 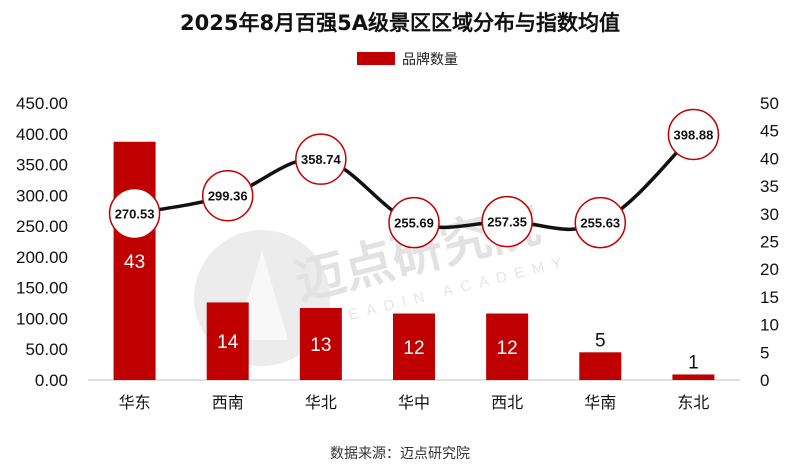 I want to click on legend-label: 品牌数量, so click(x=430, y=59).